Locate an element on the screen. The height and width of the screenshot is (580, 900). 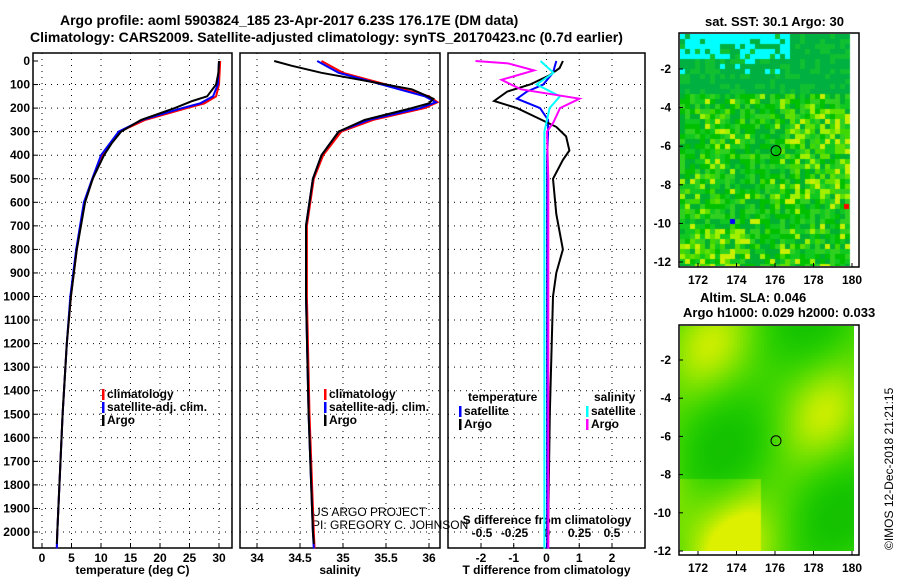
series-line-s-satellite is located at coordinates (548, 304).